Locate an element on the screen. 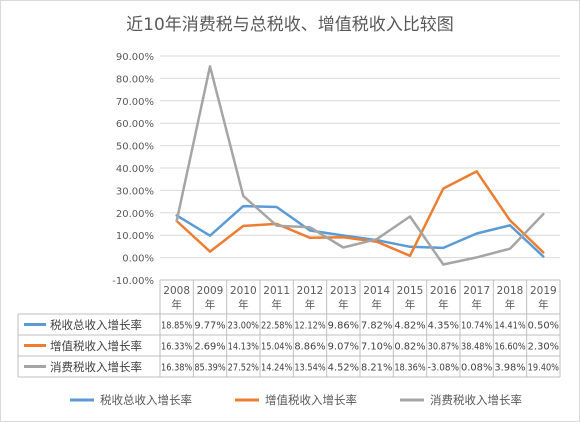 This screenshot has height=422, width=580. x-category-label: 2012 年 is located at coordinates (310, 298).